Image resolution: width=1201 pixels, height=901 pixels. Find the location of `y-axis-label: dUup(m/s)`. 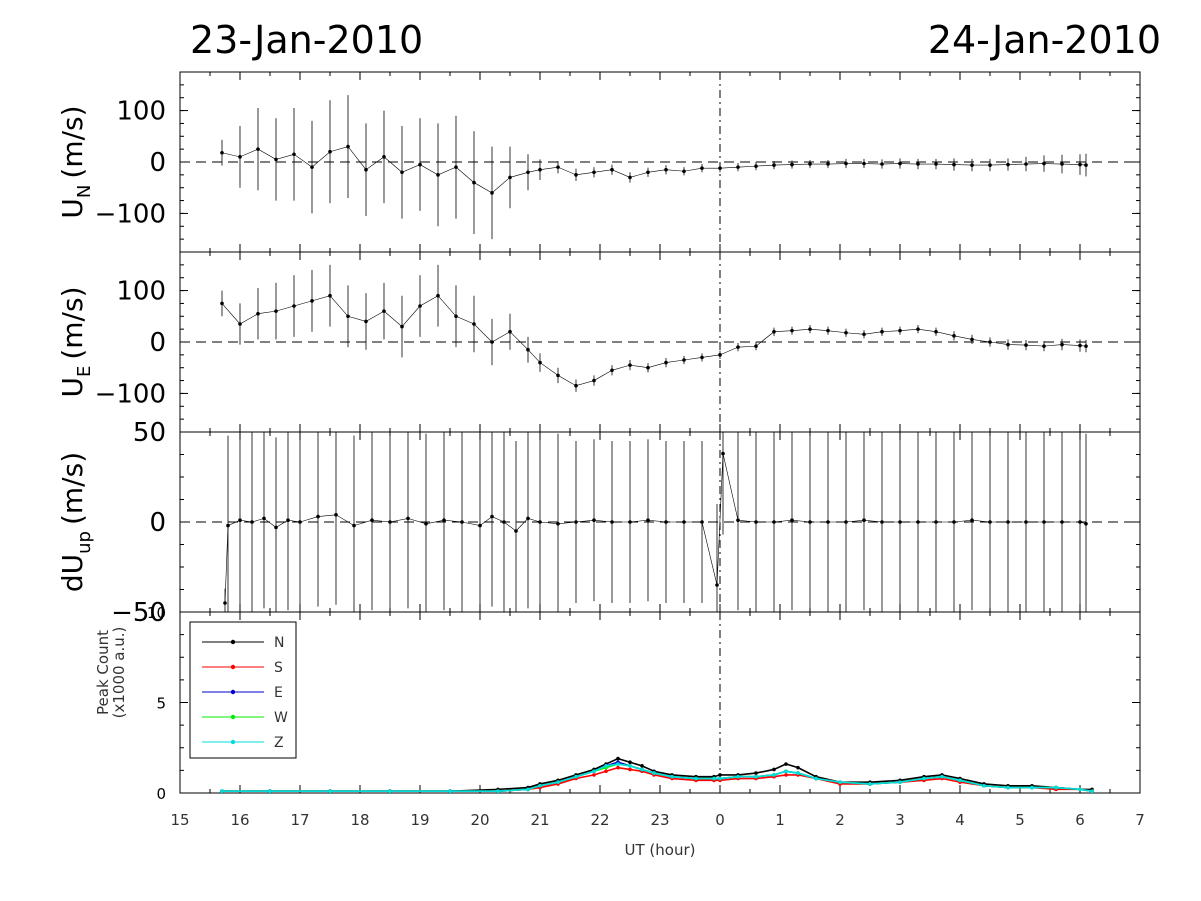

y-axis-label: dUup(m/s) is located at coordinates (75, 522).